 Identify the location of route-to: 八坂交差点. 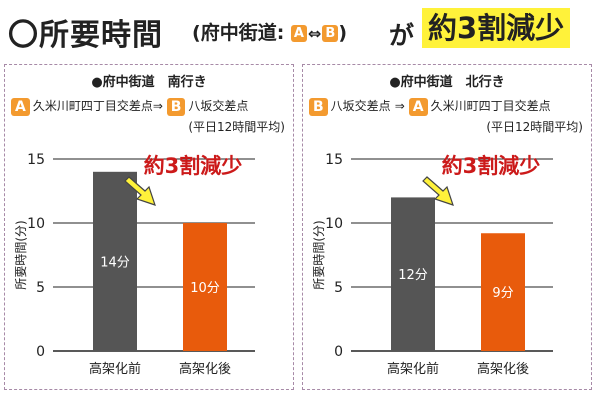
(218, 106).